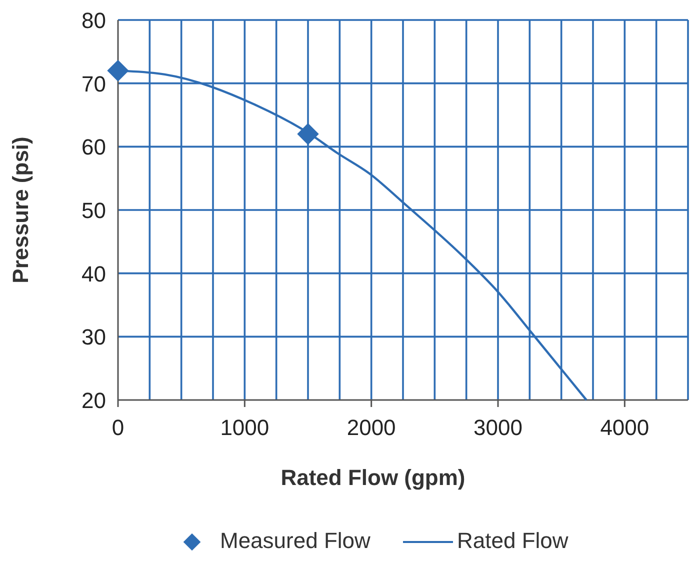  Describe the element at coordinates (94, 210) in the screenshot. I see `y-tick-label: 50` at that location.